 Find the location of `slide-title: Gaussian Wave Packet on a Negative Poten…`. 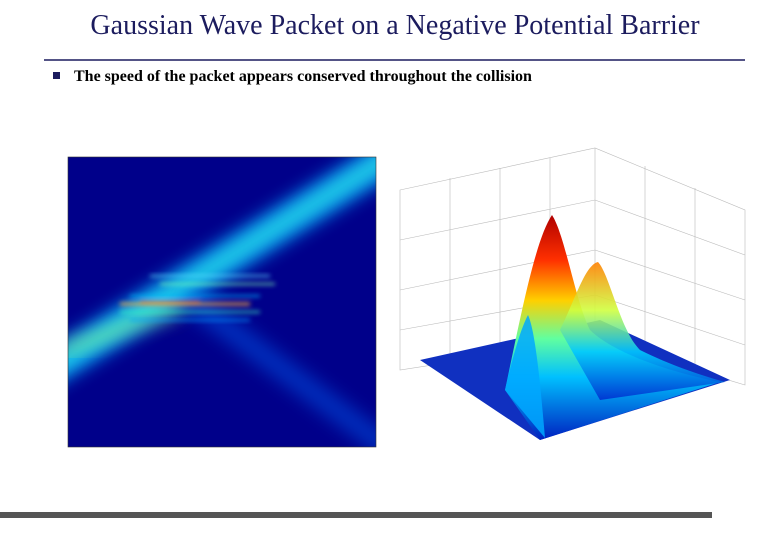

slide-title: Gaussian Wave Packet on a Negative Poten… is located at coordinates (395, 25).